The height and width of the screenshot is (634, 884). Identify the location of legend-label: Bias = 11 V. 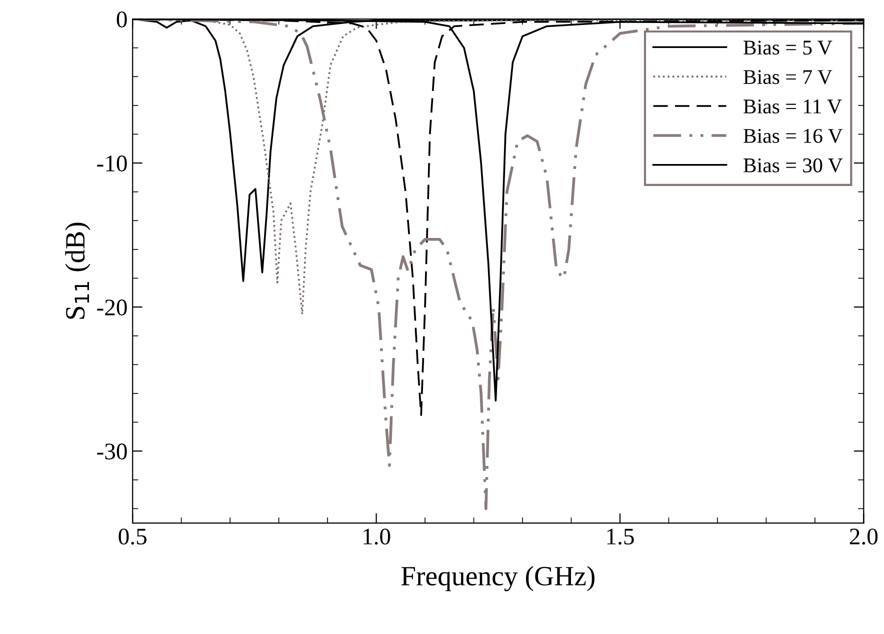
(793, 107).